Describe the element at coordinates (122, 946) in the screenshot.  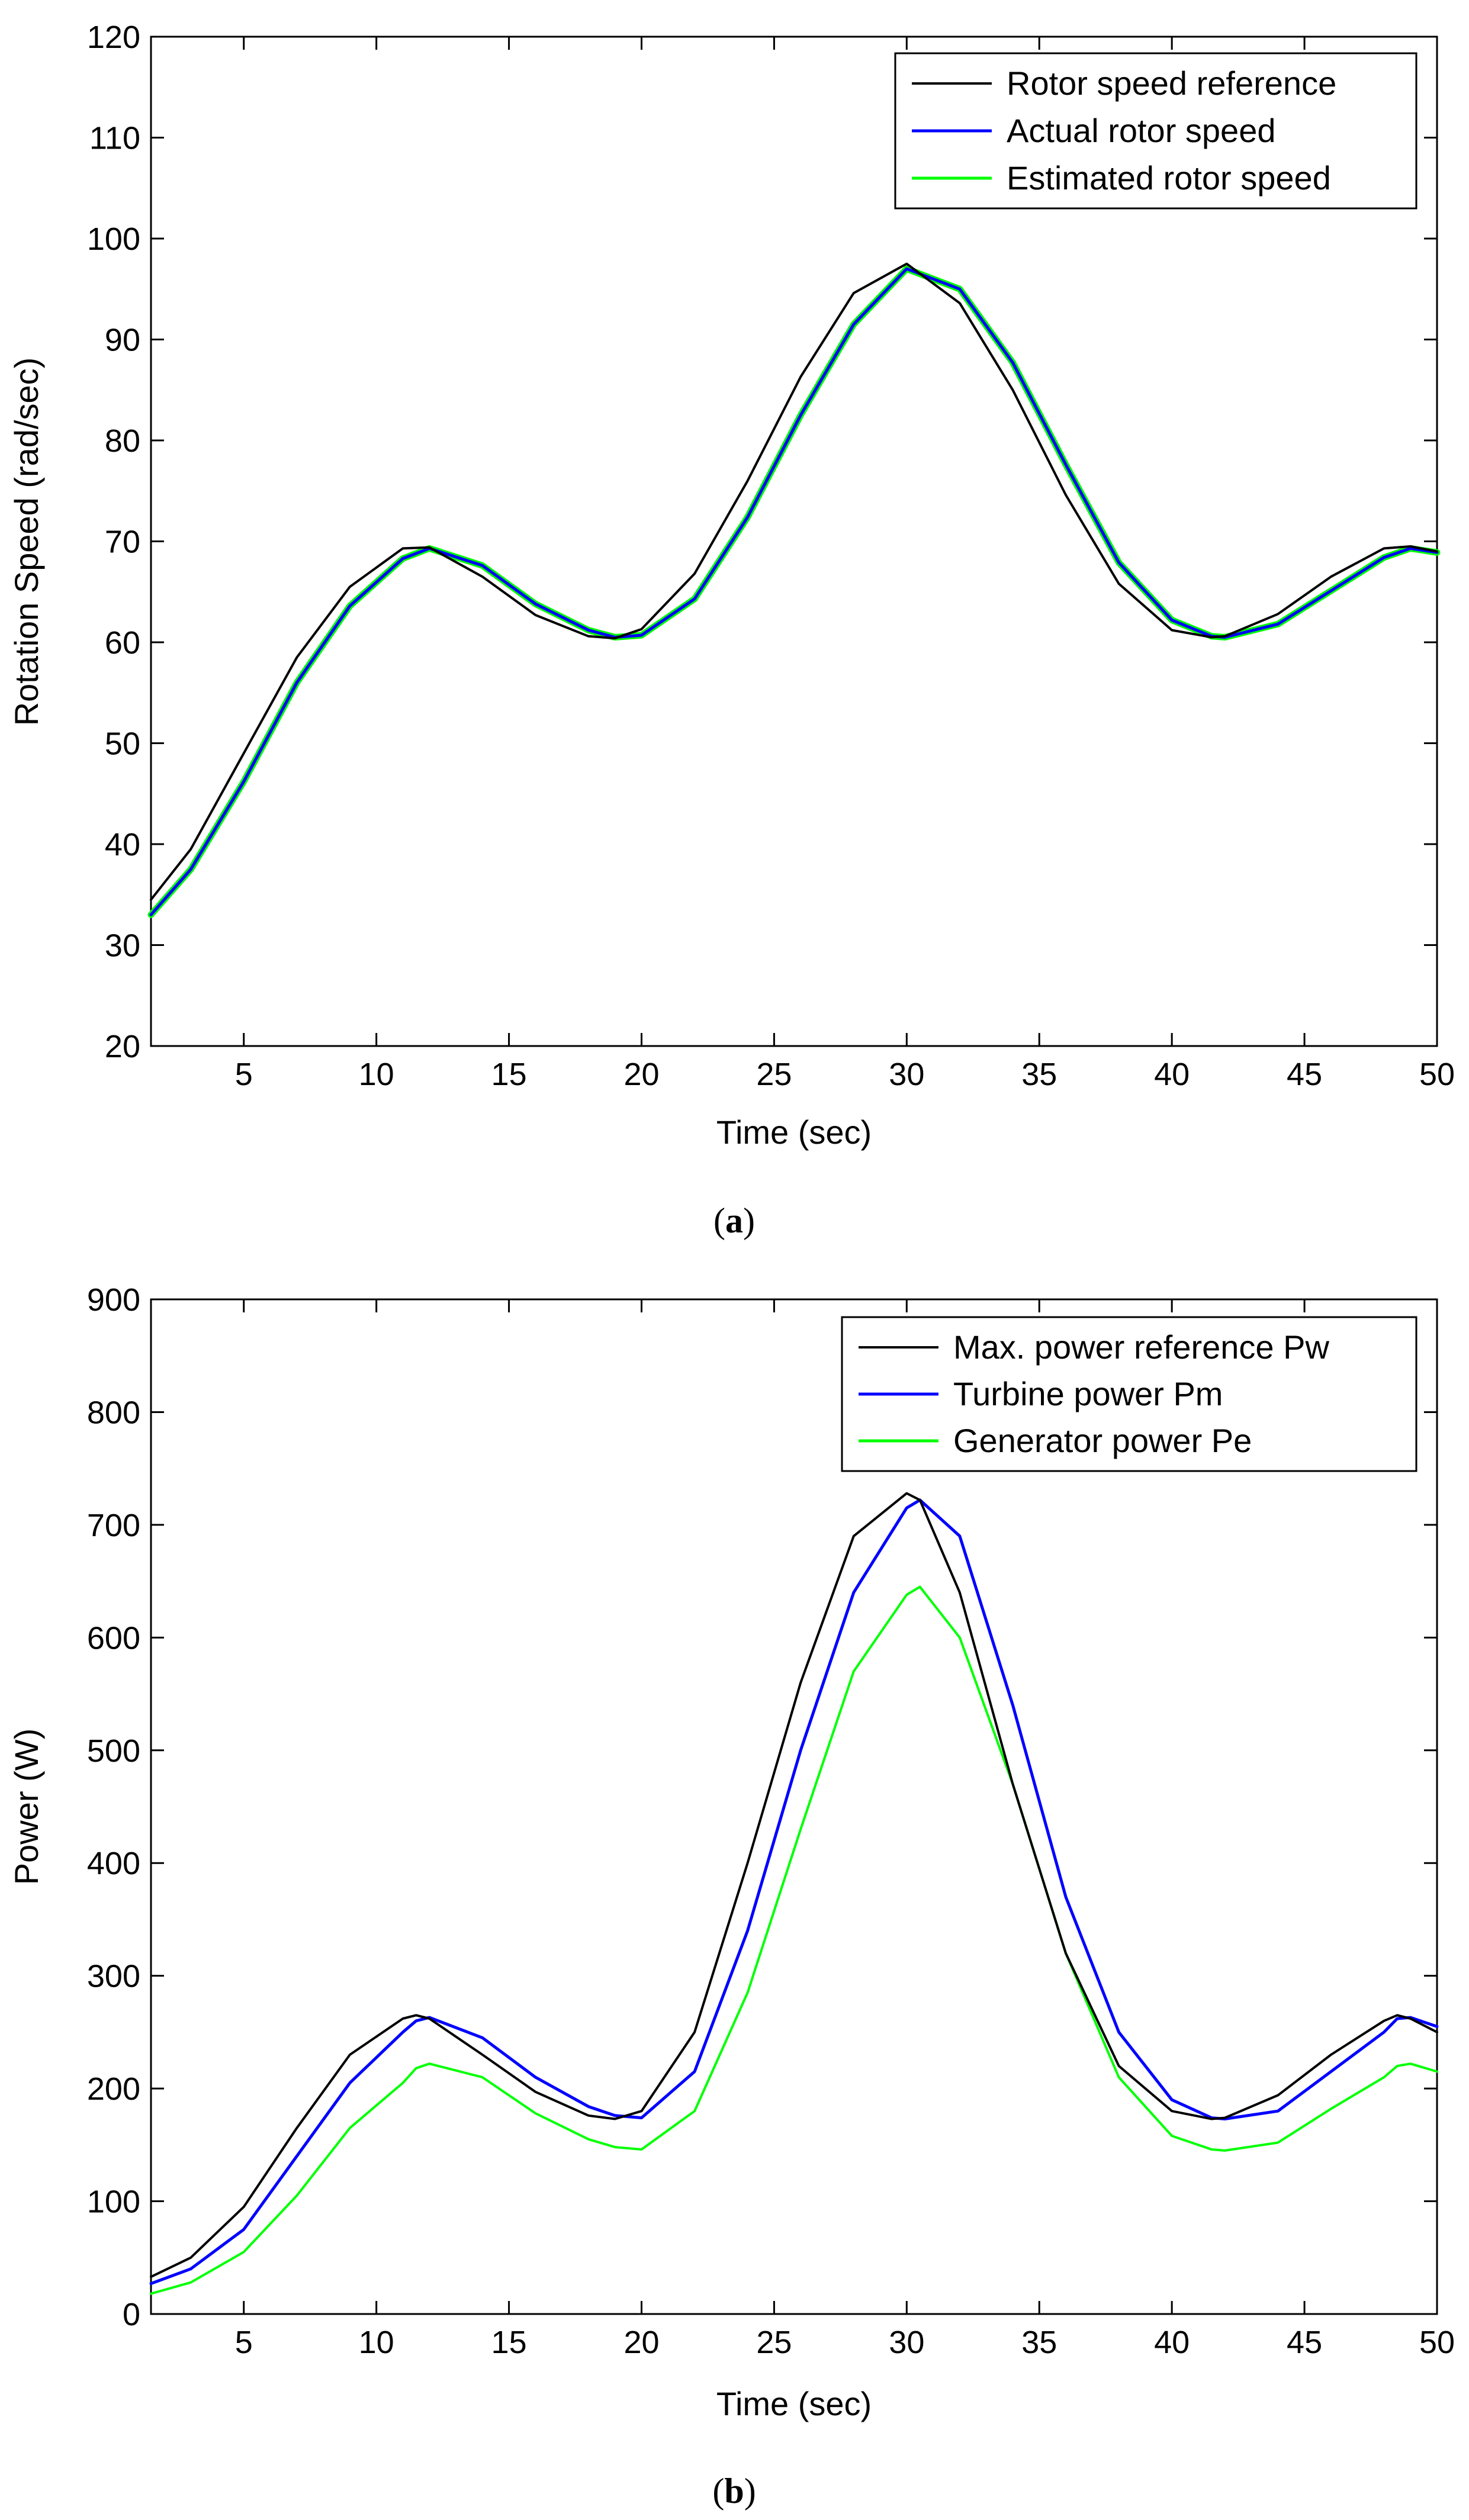
I see `y-tick-label: 30` at that location.